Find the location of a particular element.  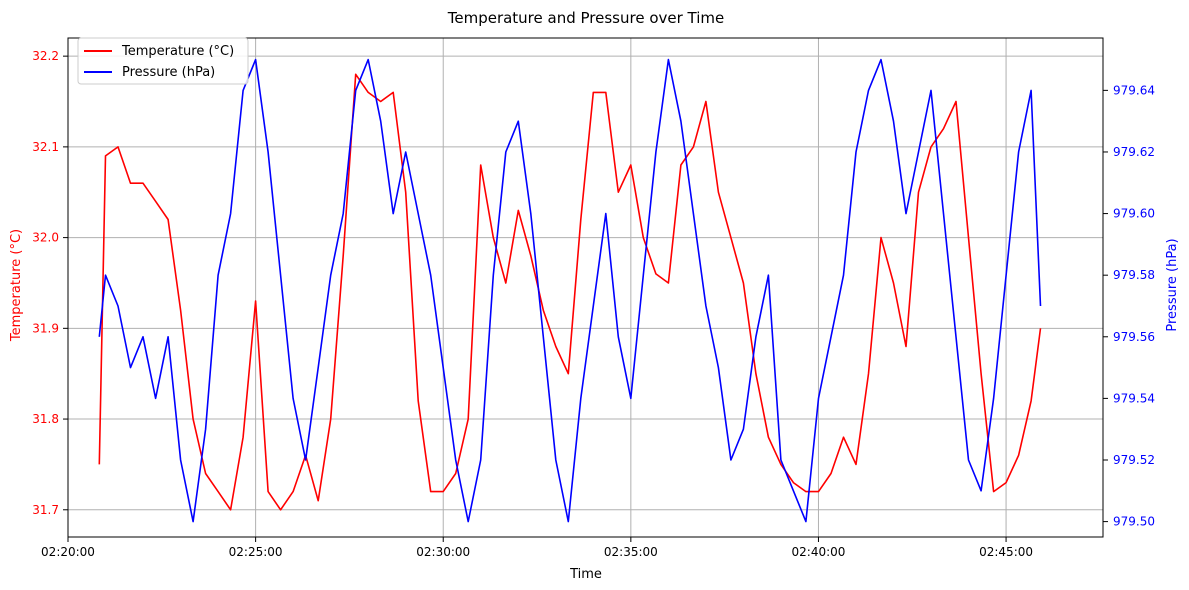

x-tick-label: 02:30:00 is located at coordinates (443, 552).